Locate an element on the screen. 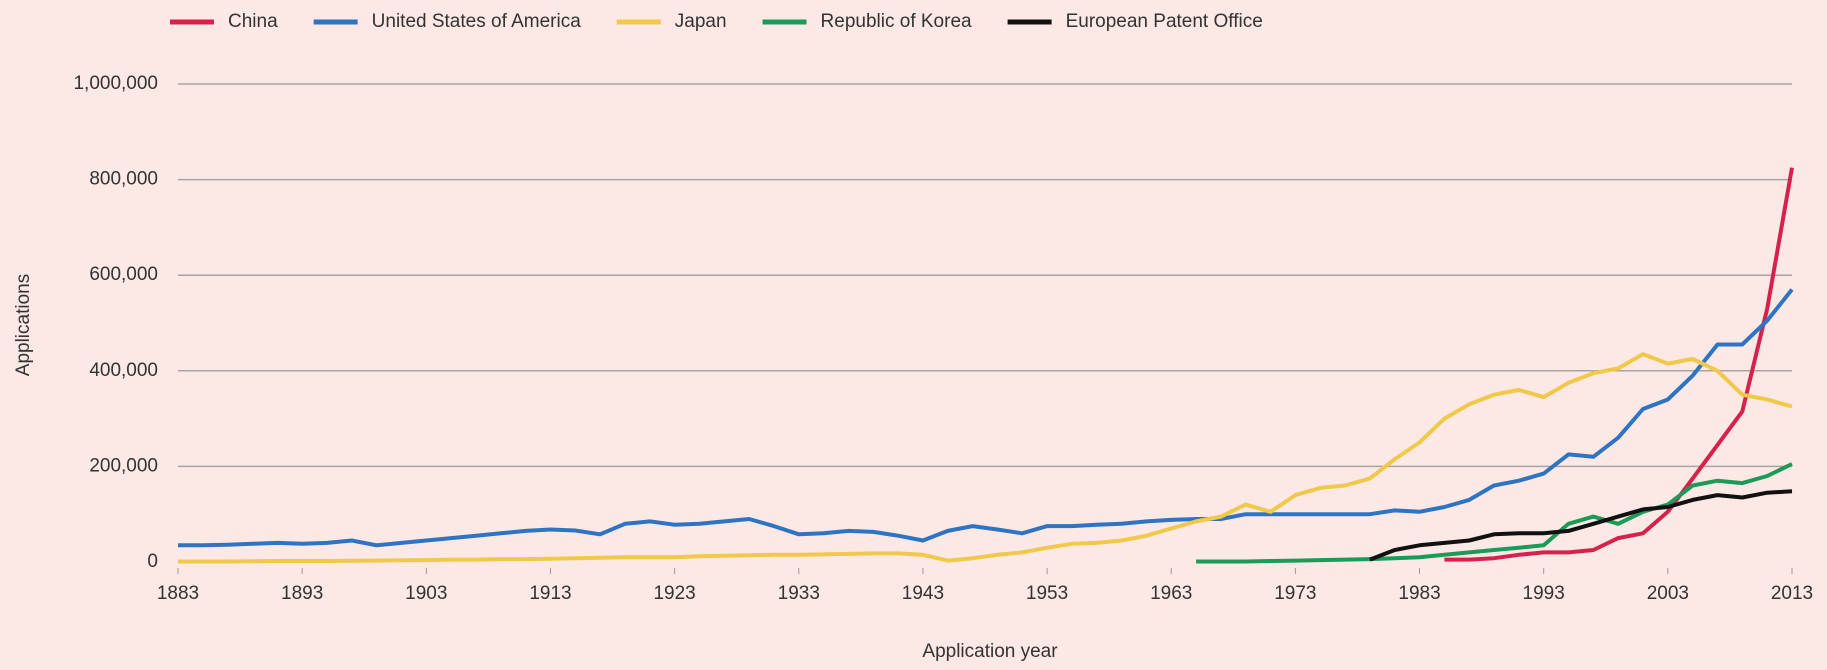 The width and height of the screenshot is (1827, 670). x-tick-label: 1973 is located at coordinates (1295, 593).